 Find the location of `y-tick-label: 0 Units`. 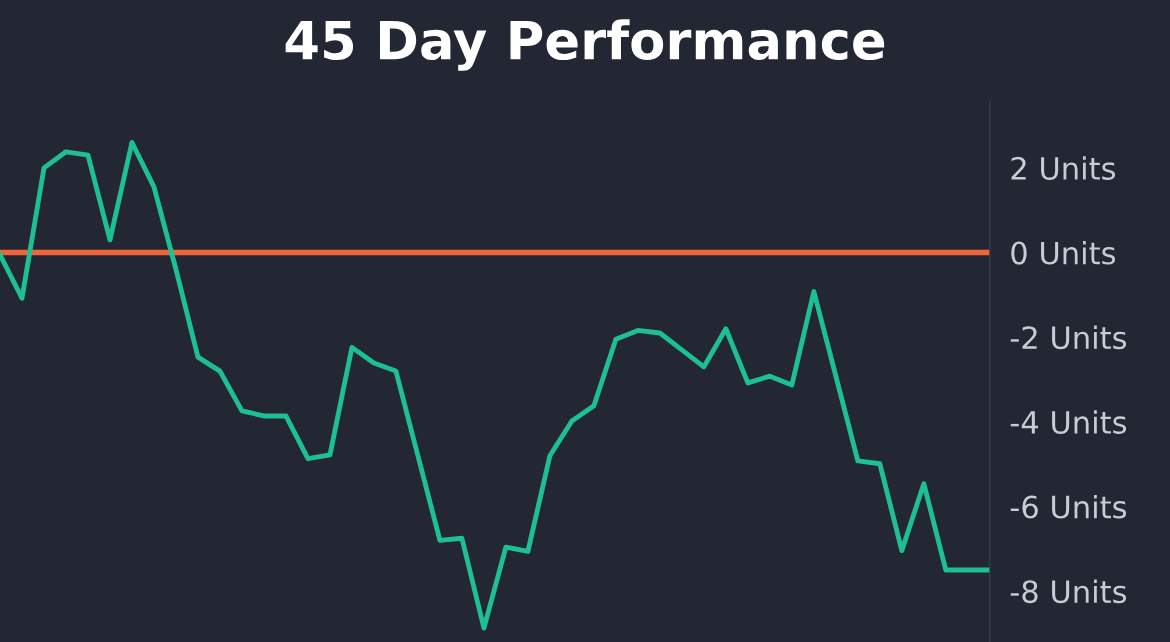

y-tick-label: 0 Units is located at coordinates (1063, 252).